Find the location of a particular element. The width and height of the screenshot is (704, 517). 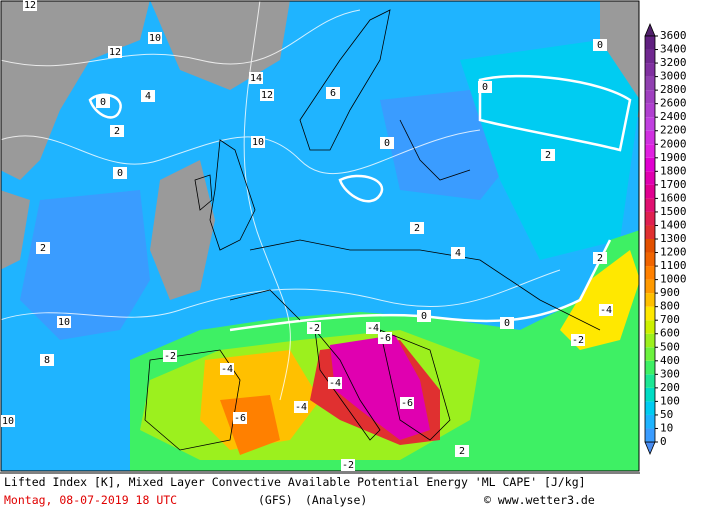

level-label: 500 is located at coordinates (670, 346).